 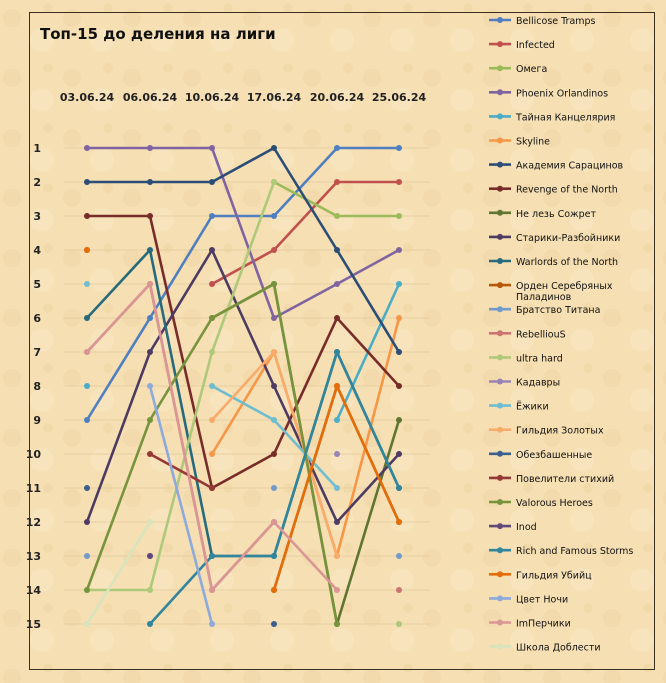 What do you see at coordinates (244, 249) in the screenshot?
I see `series-line` at bounding box center [244, 249].